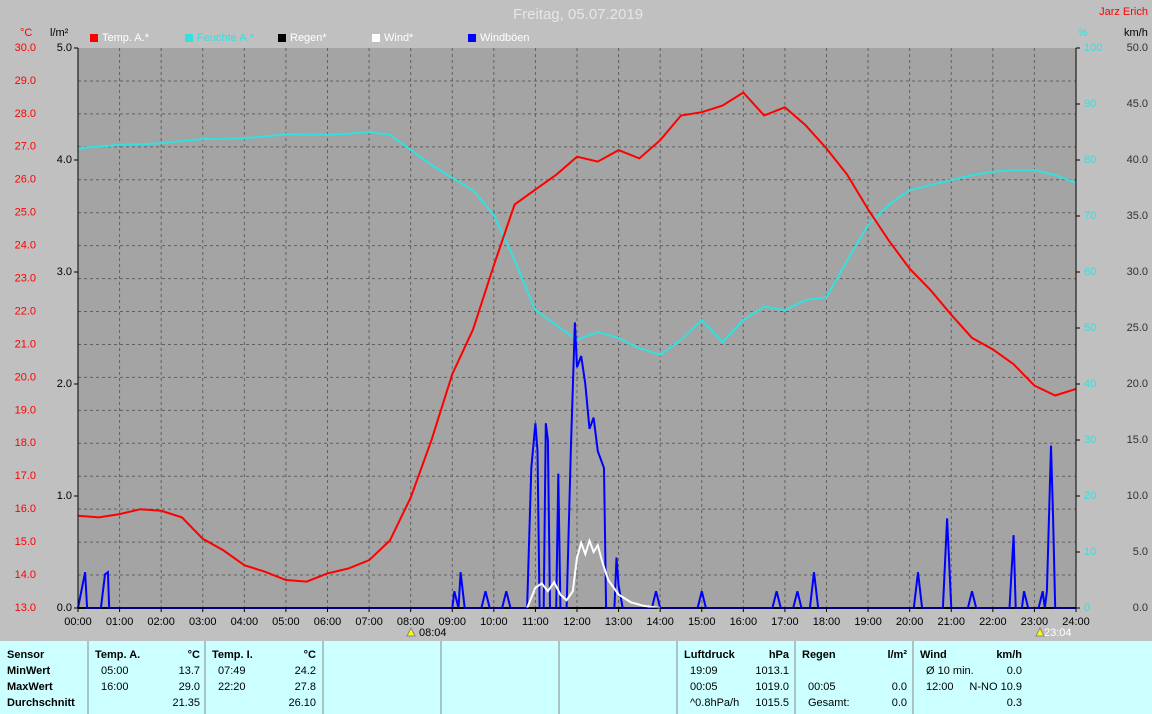 The height and width of the screenshot is (714, 1152). What do you see at coordinates (25, 344) in the screenshot?
I see `y-tick-label: 21.0` at bounding box center [25, 344].